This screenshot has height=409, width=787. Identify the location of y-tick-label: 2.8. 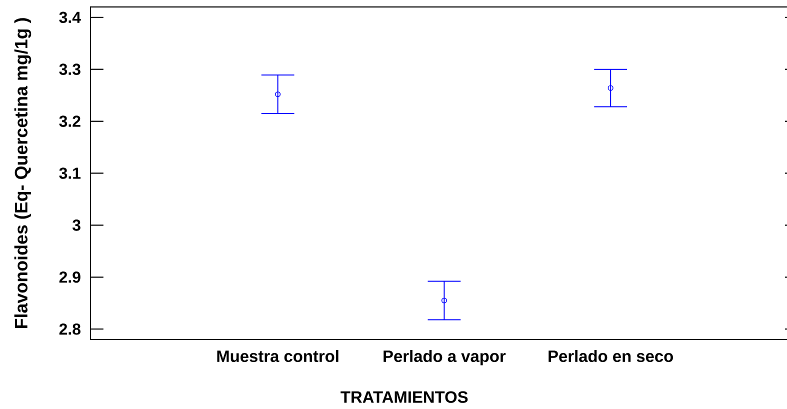
(69, 329).